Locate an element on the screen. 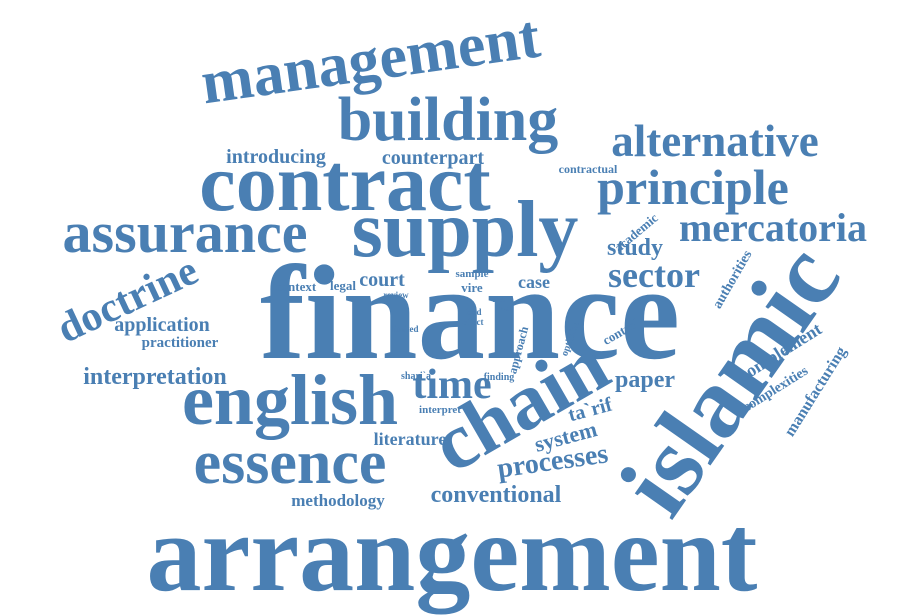  word-interpretation: interpretation is located at coordinates (155, 377).